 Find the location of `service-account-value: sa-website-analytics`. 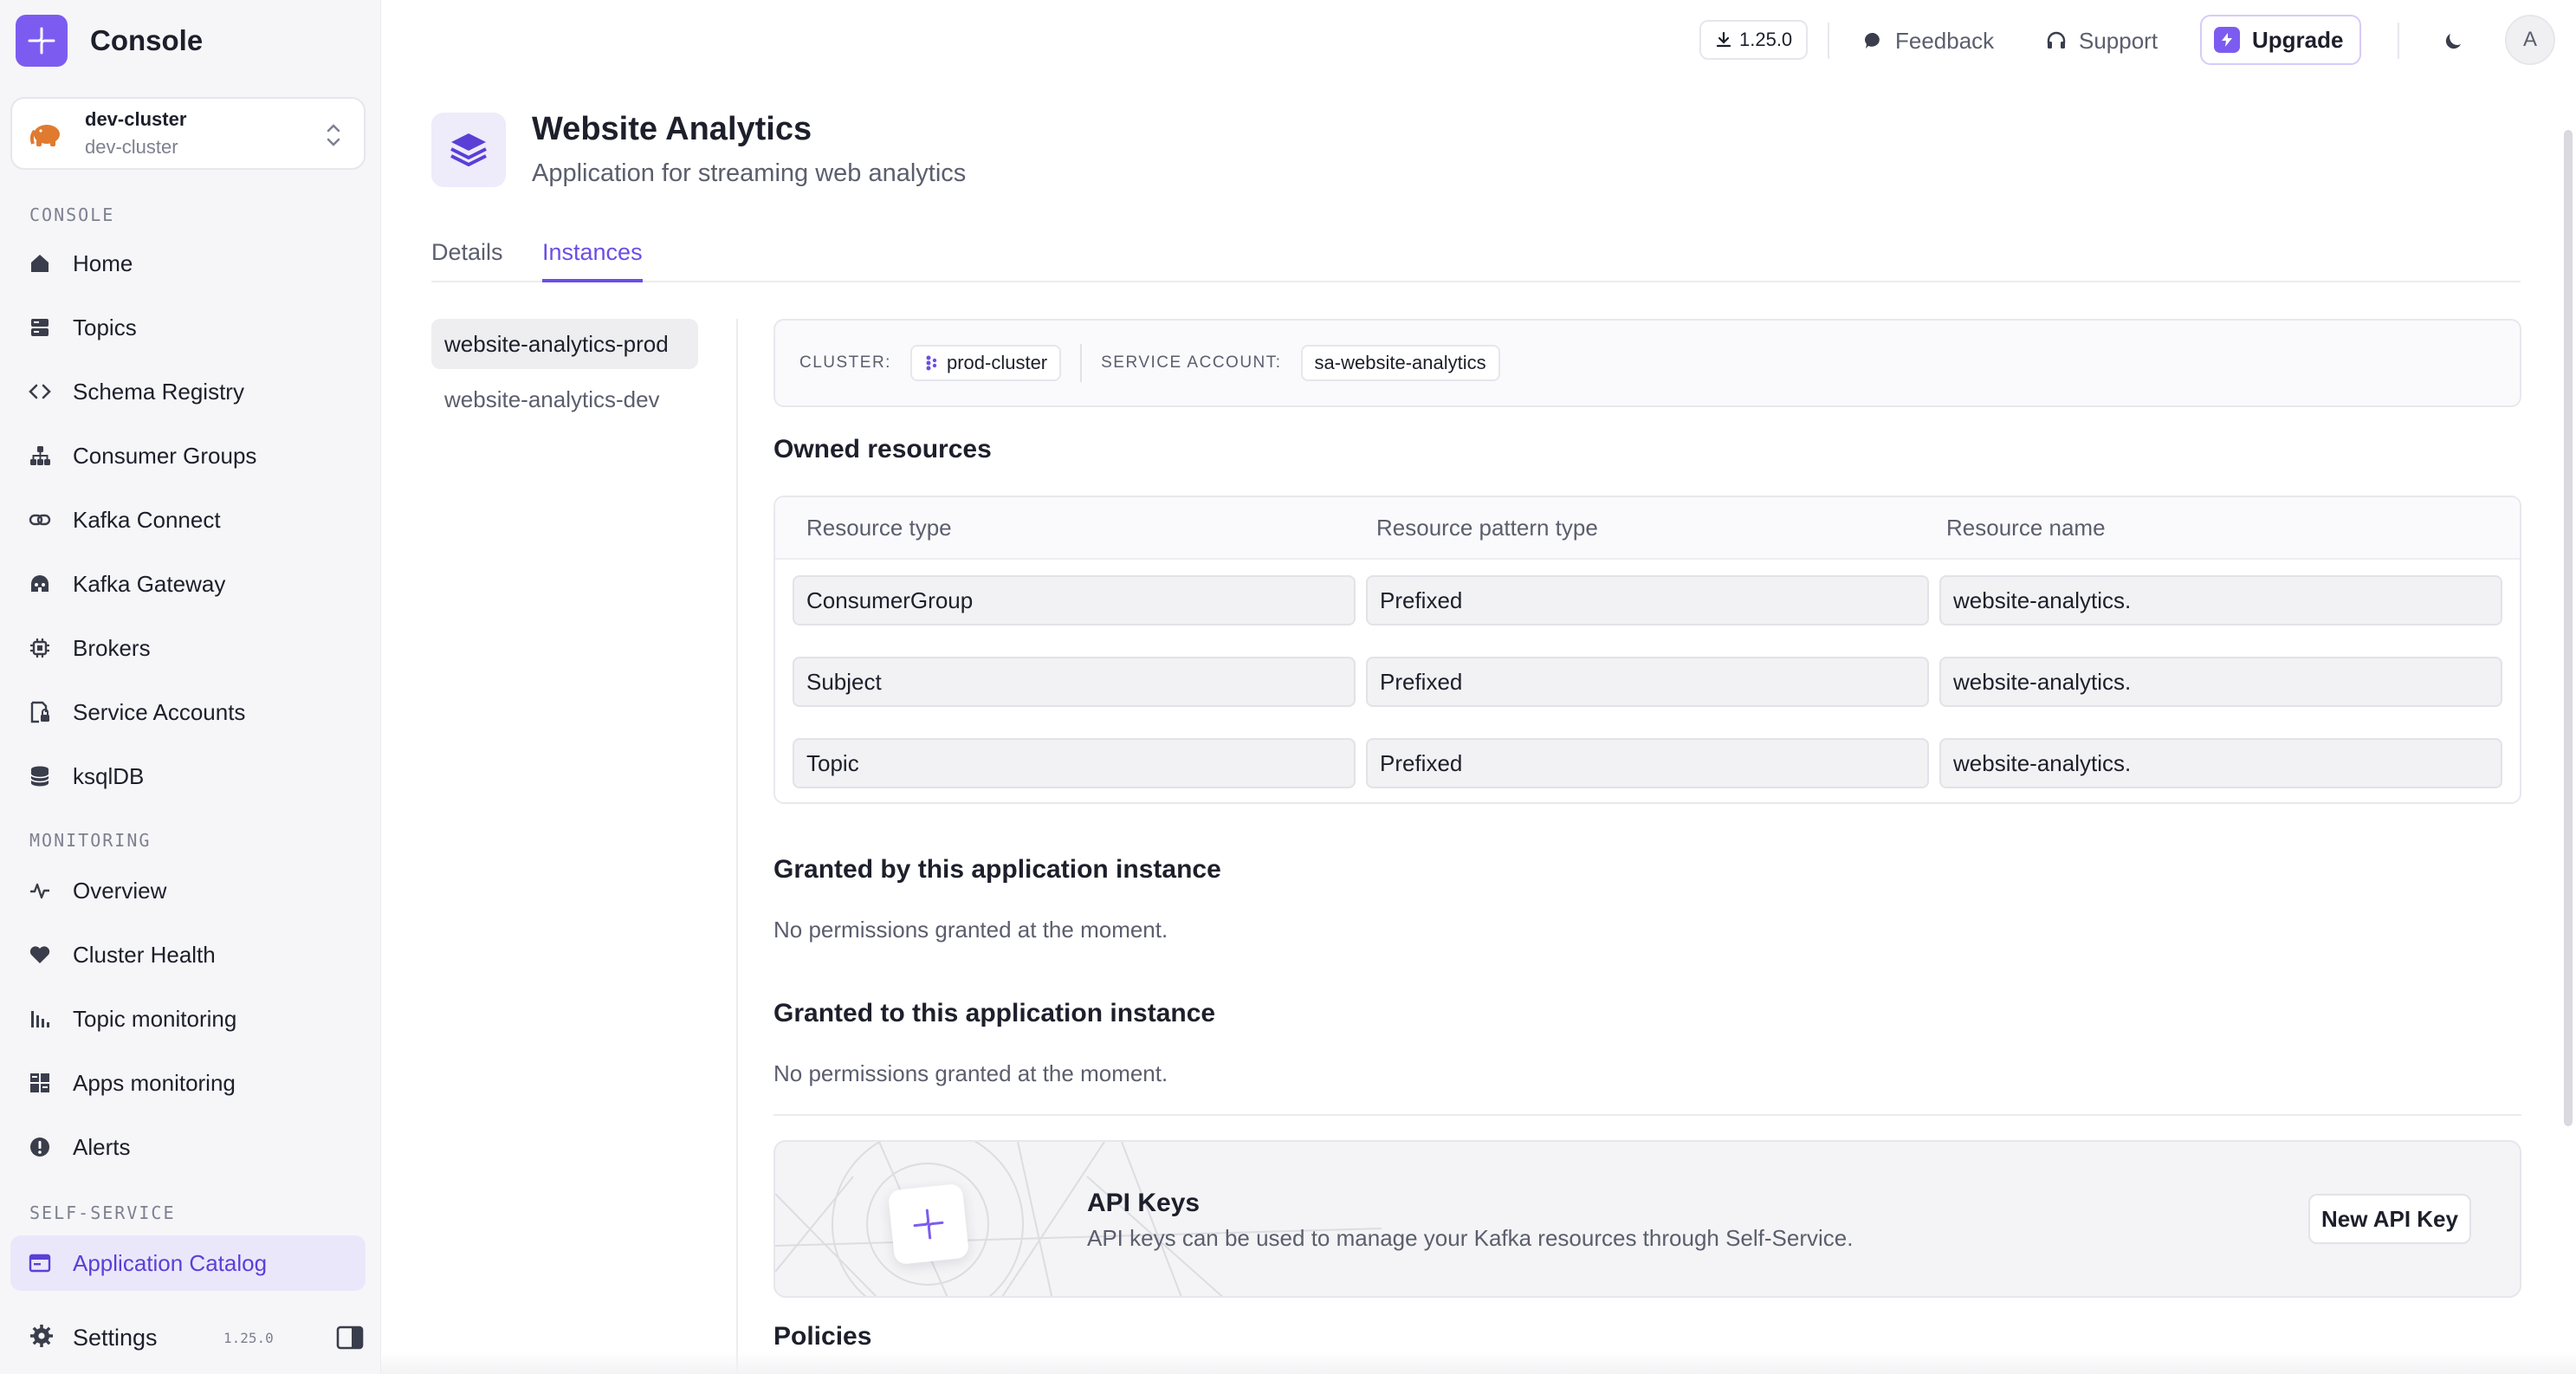

service-account-value: sa-website-analytics is located at coordinates (1400, 362).